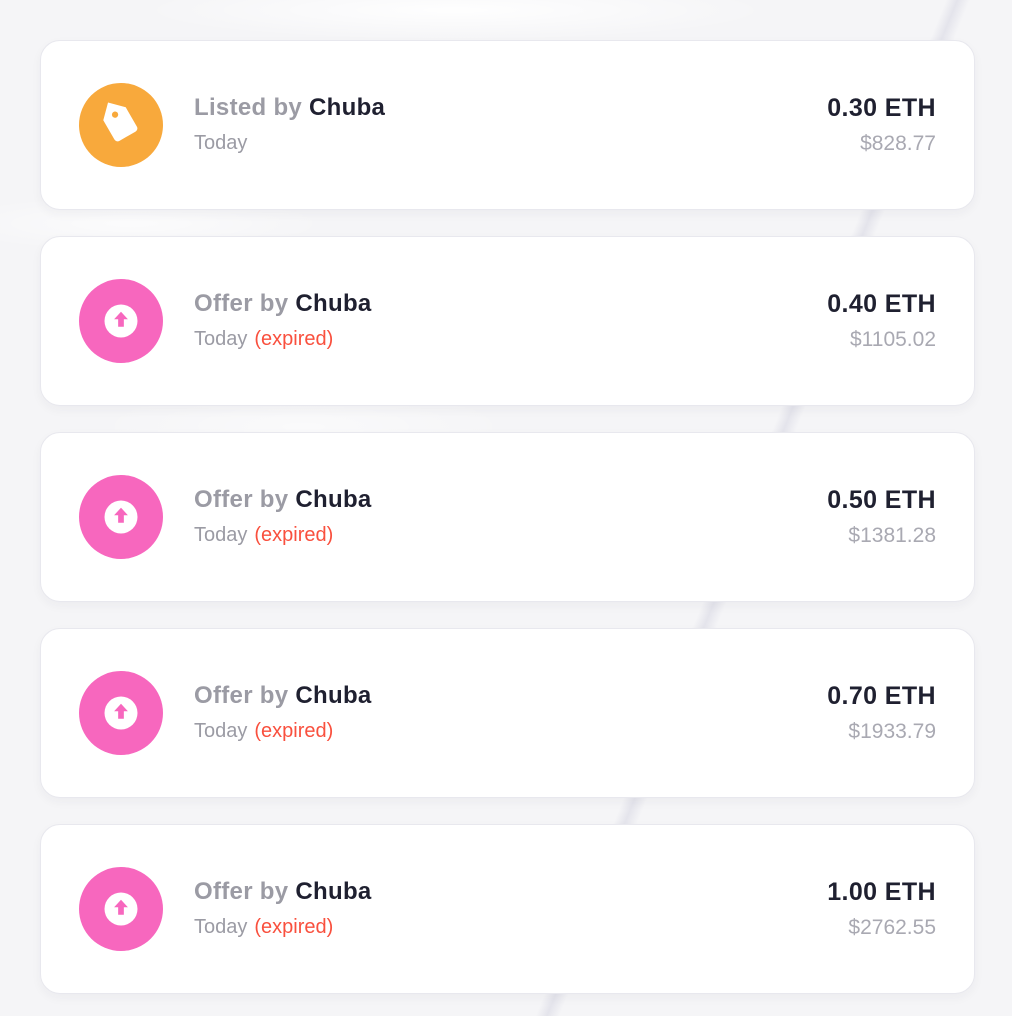  What do you see at coordinates (892, 535) in the screenshot?
I see `usd-amount: $1381.28` at bounding box center [892, 535].